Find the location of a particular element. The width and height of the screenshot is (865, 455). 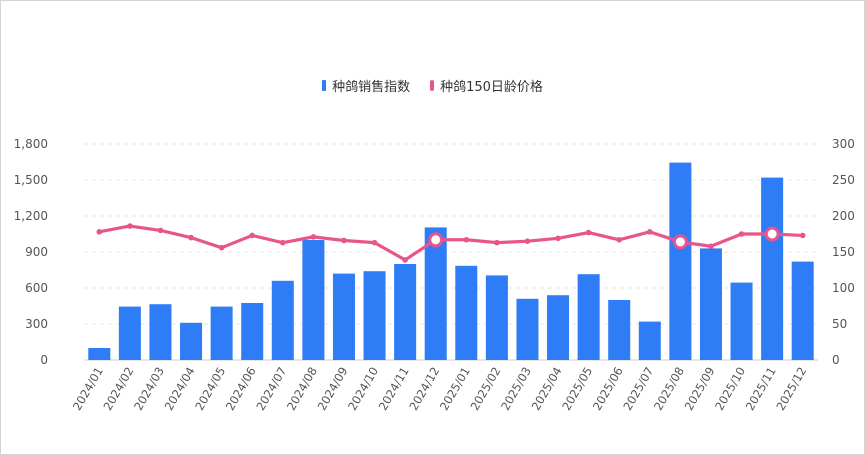

legend-item-price: 种鸽150日龄价格 is located at coordinates (486, 85).